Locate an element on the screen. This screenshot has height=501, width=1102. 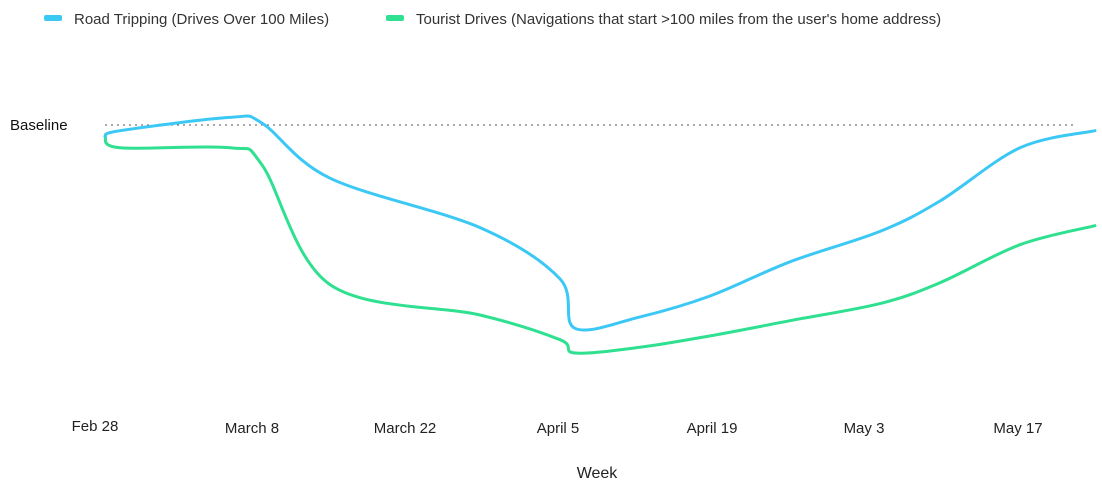
x-tick-label: May 3 is located at coordinates (864, 428).